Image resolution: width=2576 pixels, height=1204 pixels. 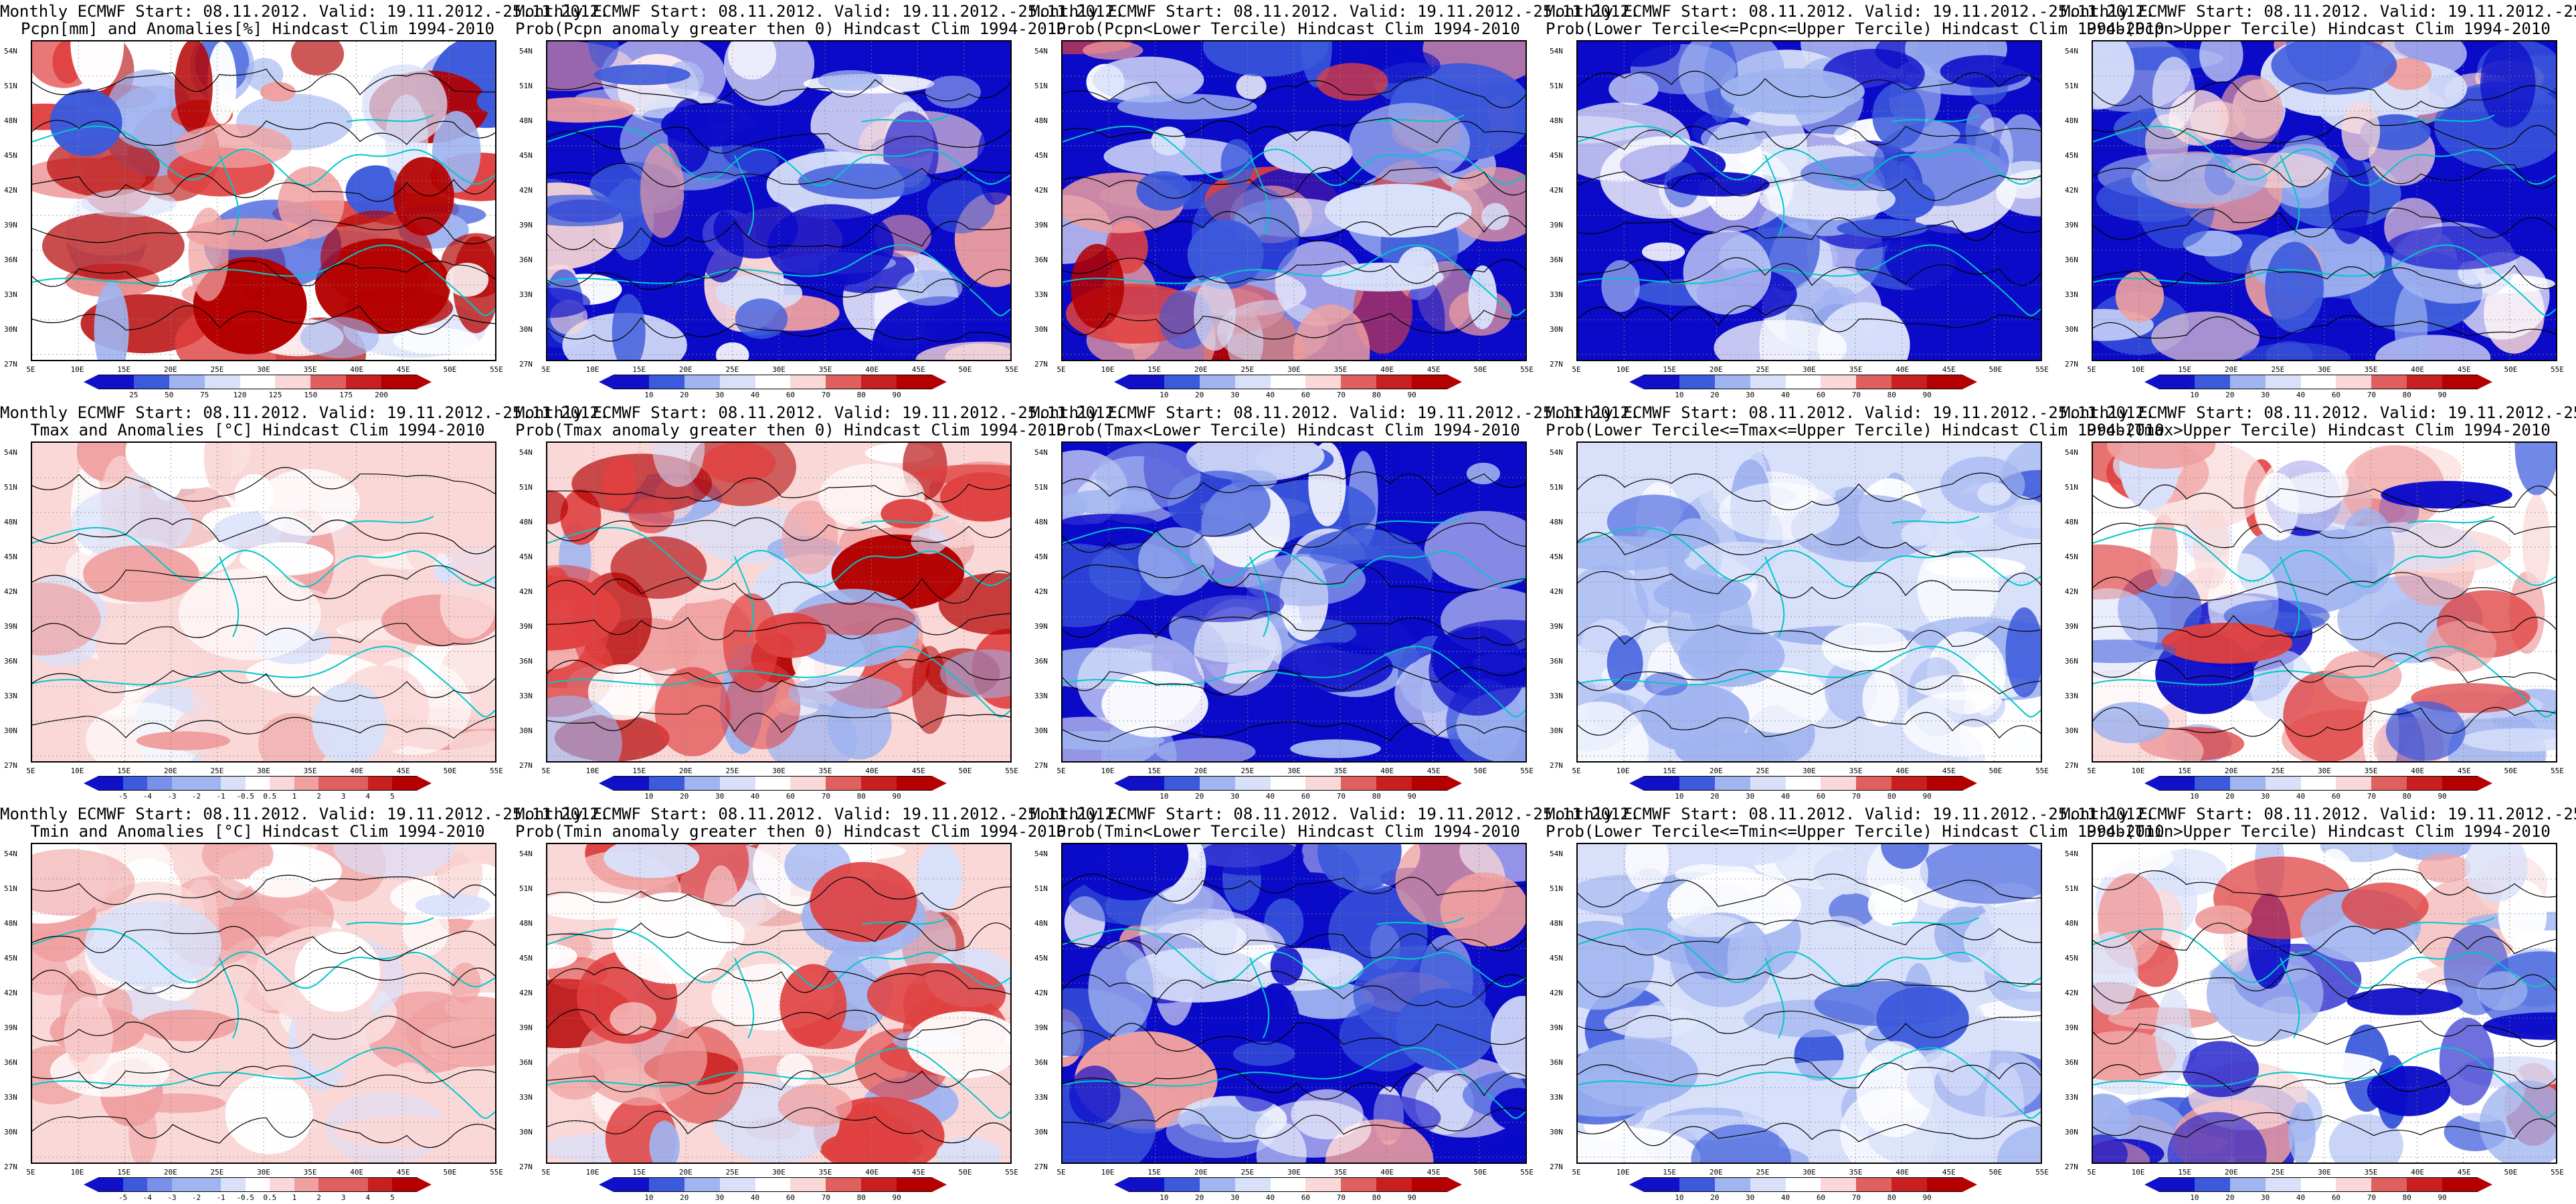 I want to click on map-field-svg, so click(x=263, y=602).